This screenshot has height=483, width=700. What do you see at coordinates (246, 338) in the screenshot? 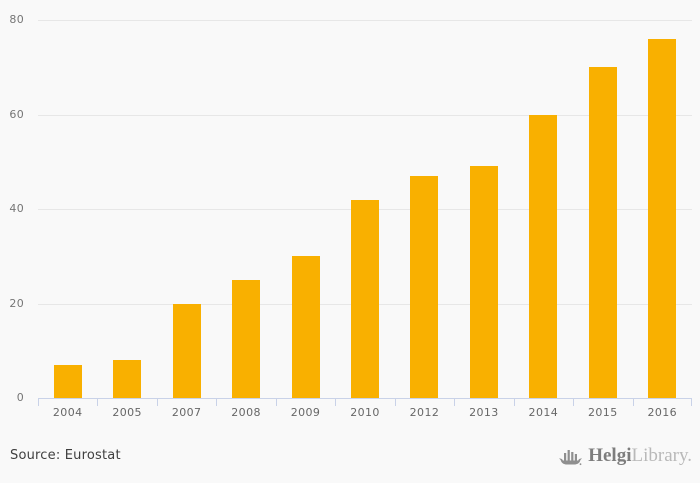
I see `bar-2008` at bounding box center [246, 338].